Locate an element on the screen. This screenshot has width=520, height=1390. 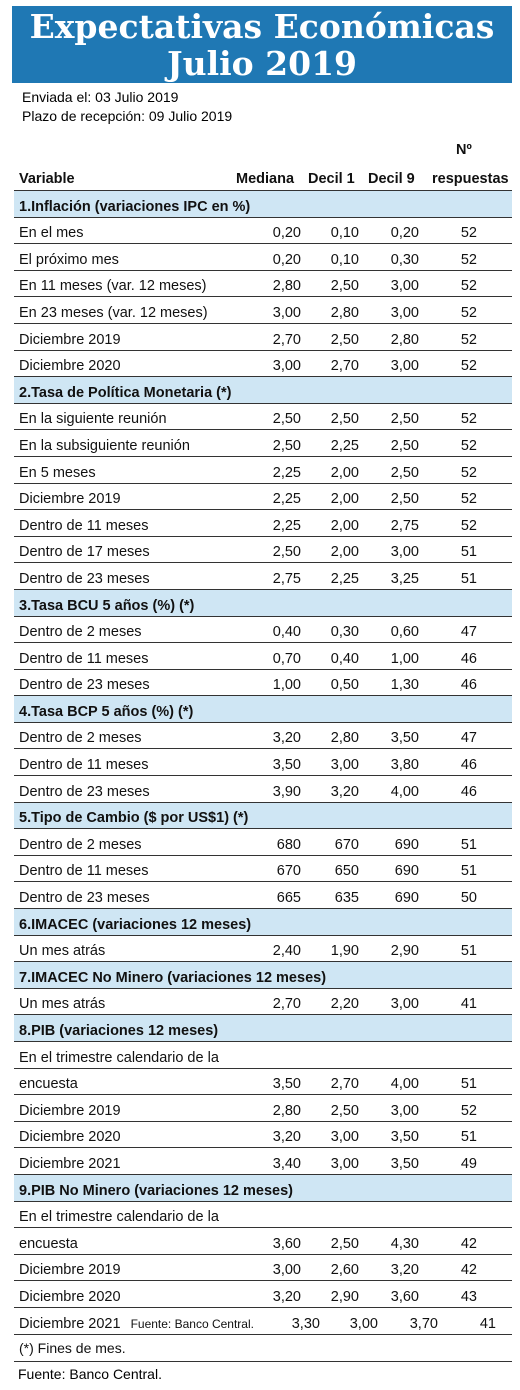
cell-mediana: 3,90 is located at coordinates (286, 791).